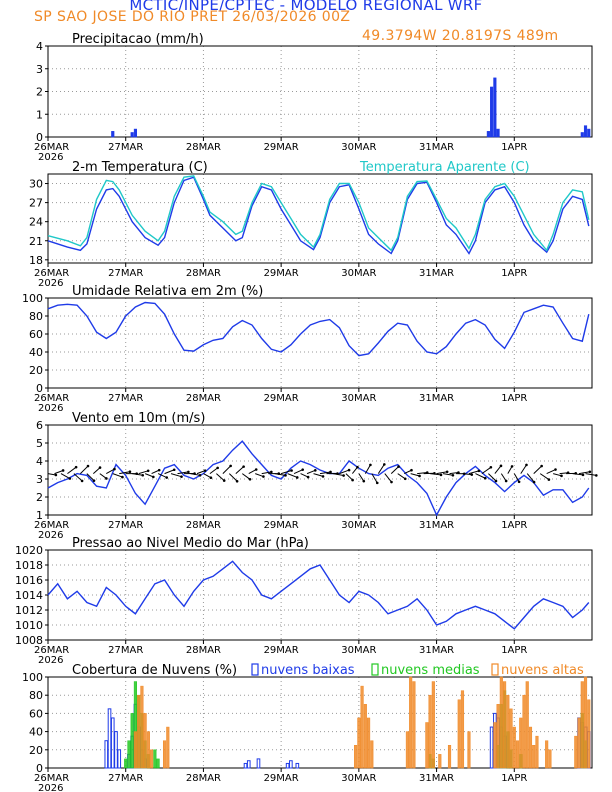 Image resolution: width=612 pixels, height=792 pixels. I want to click on y-tick-label: 20, so click(36, 750).